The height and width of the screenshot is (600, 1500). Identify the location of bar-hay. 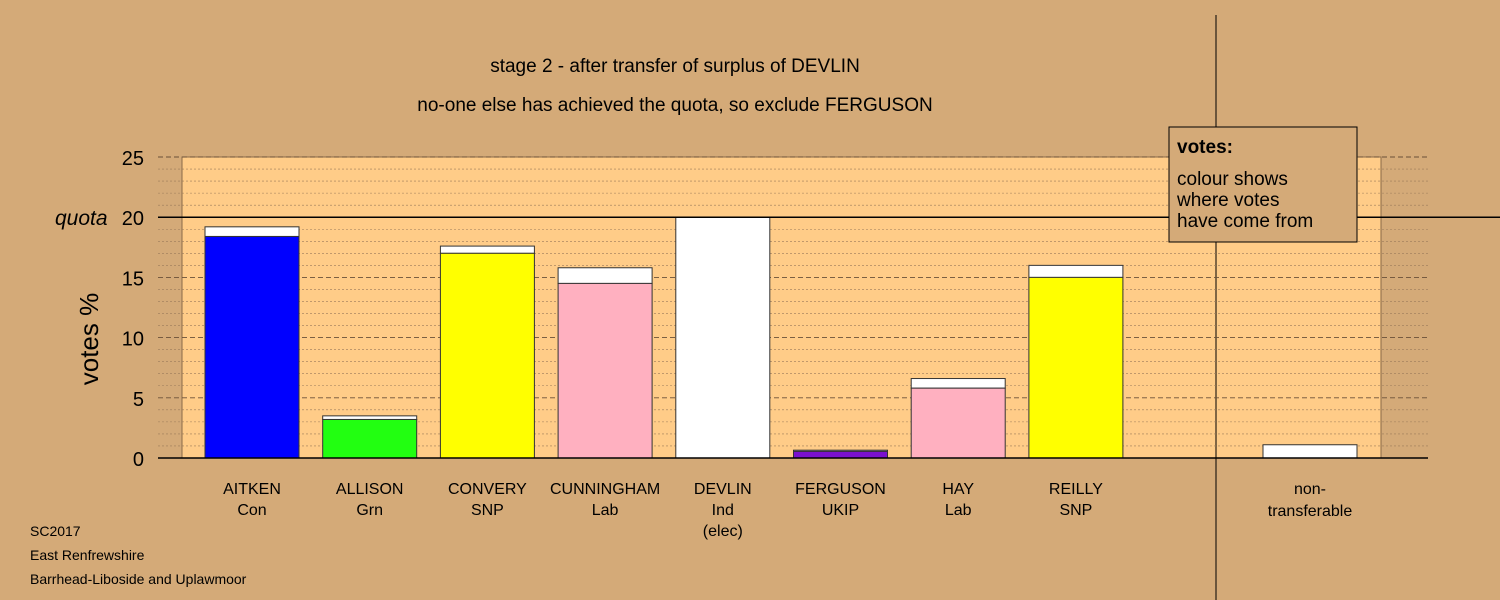
(958, 423).